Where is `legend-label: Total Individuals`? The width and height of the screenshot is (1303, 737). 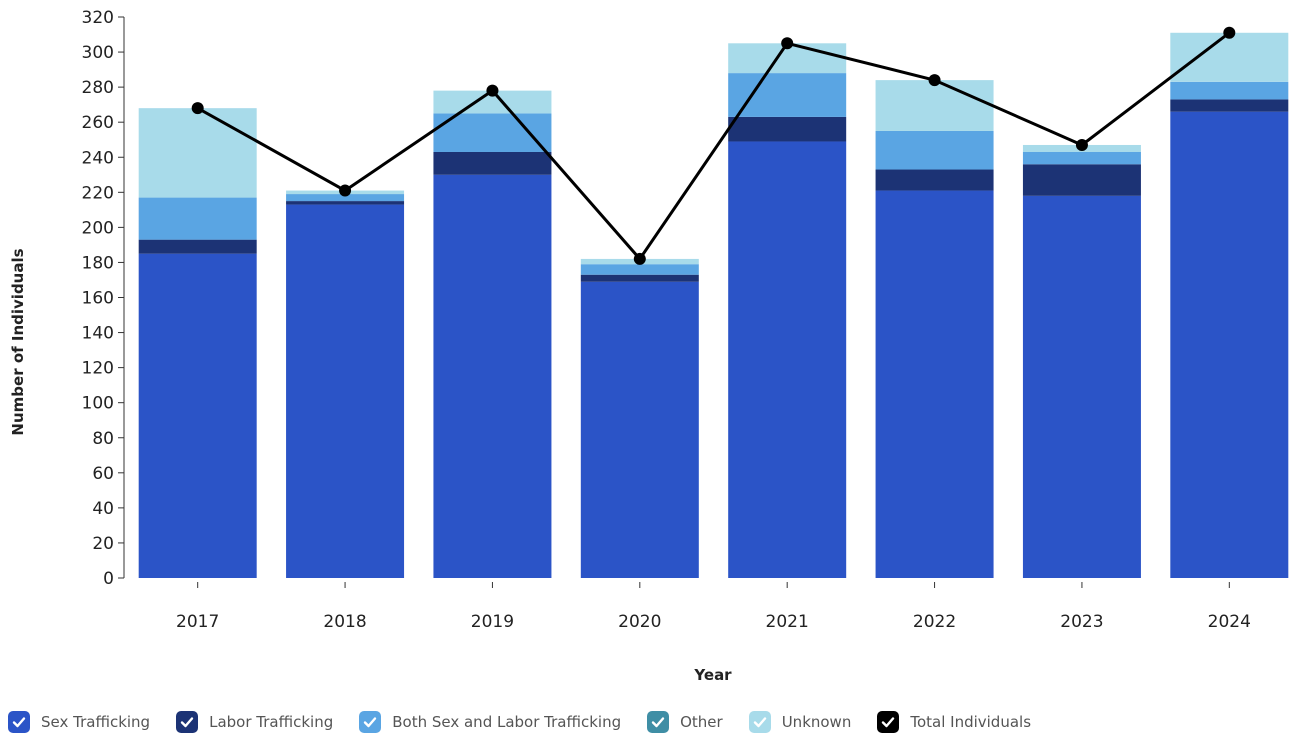 legend-label: Total Individuals is located at coordinates (971, 722).